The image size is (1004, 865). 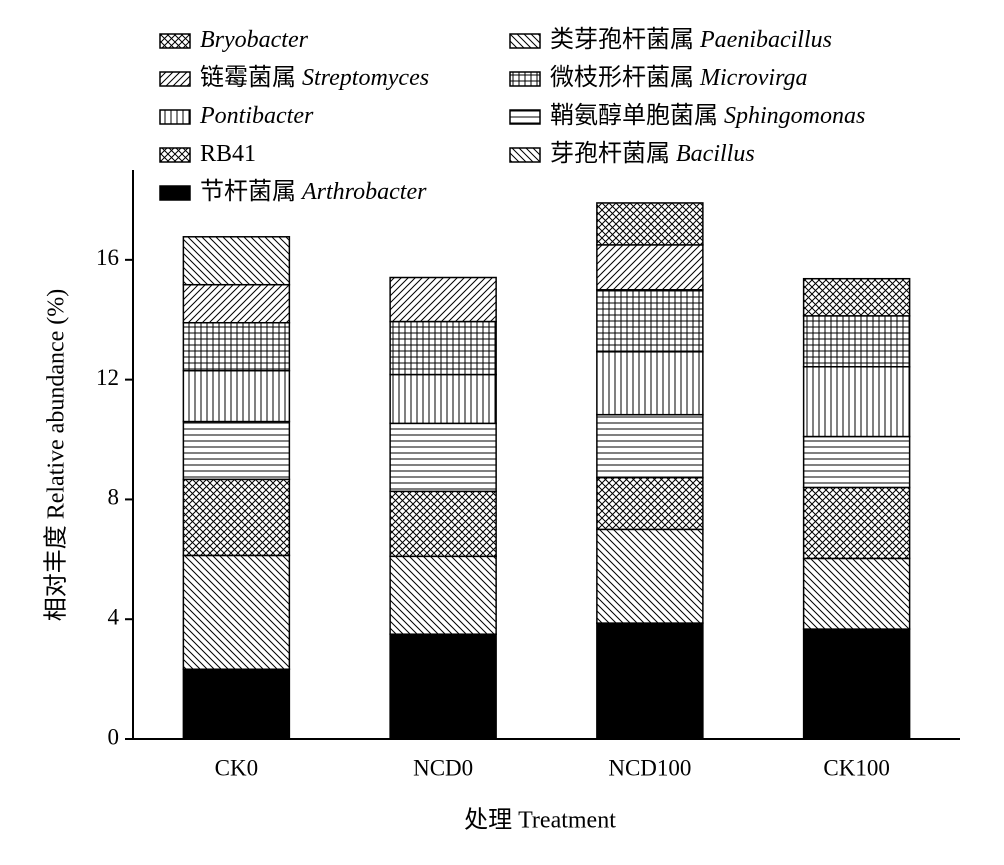 What do you see at coordinates (443, 767) in the screenshot?
I see `x-tick-label: NCD0` at bounding box center [443, 767].